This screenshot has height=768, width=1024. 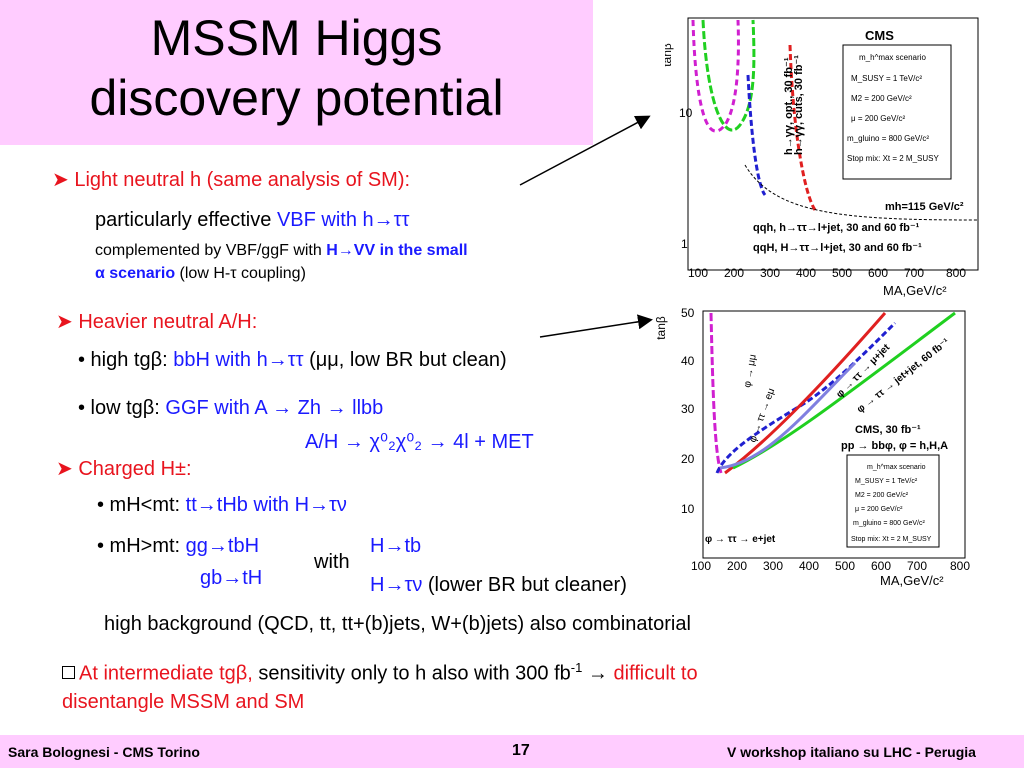 I want to click on plot-1-ytick-1: 1, so click(x=684, y=244).